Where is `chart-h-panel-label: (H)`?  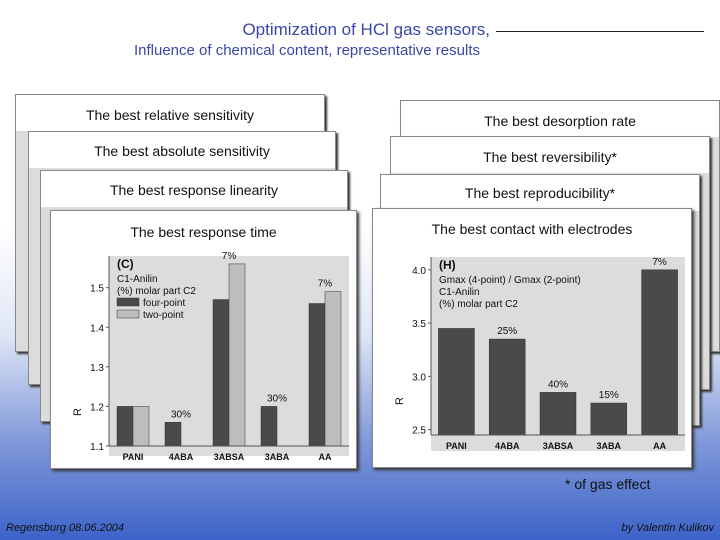
chart-h-panel-label: (H) is located at coordinates (447, 265).